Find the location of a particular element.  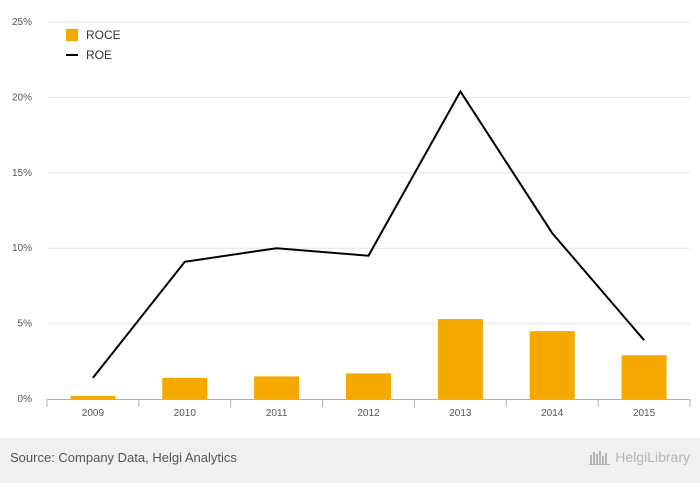

x-axis: 2009 2010 2011 2012 2013 2014 2015 is located at coordinates (368, 409).